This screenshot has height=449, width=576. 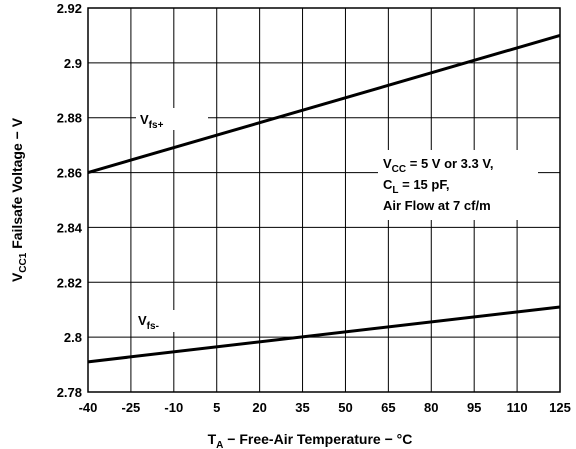 What do you see at coordinates (70, 200) in the screenshot?
I see `y-tick-labels: 2.78 2.8 2.82 2.84 2.86 2.88 2.9 2.92` at bounding box center [70, 200].